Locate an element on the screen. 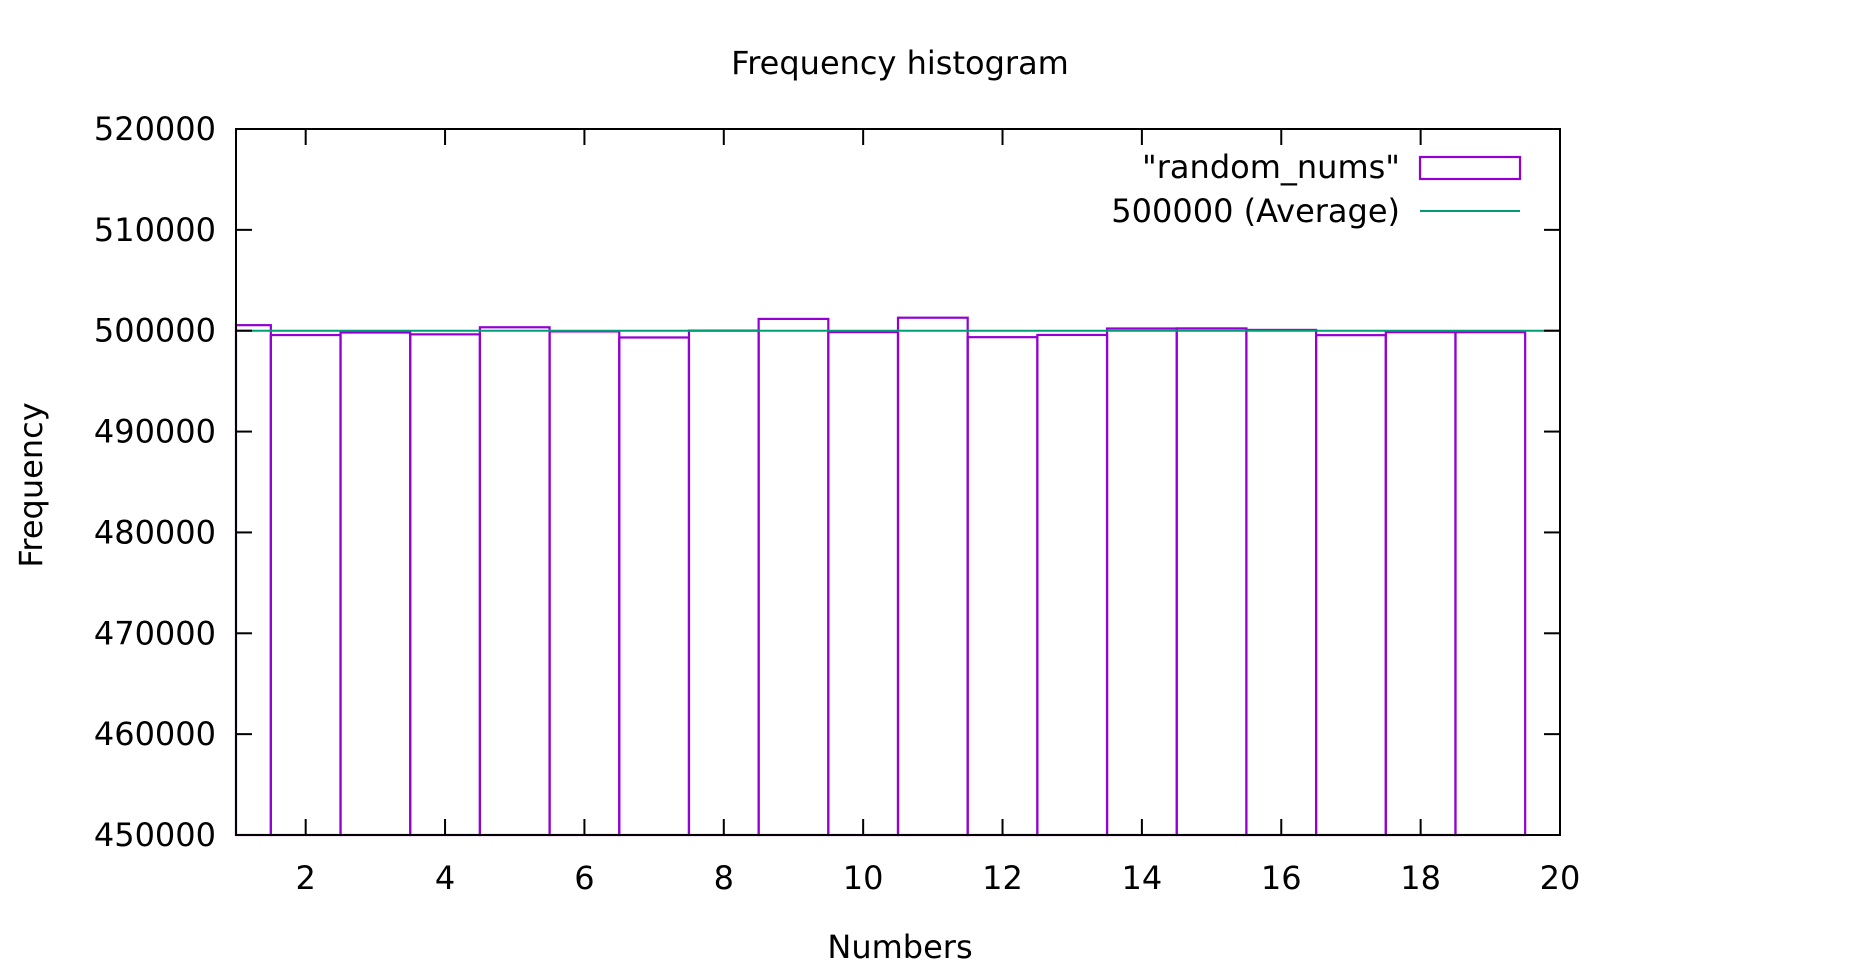 The width and height of the screenshot is (1853, 965). legend-swatch-random-nums is located at coordinates (1470, 168).